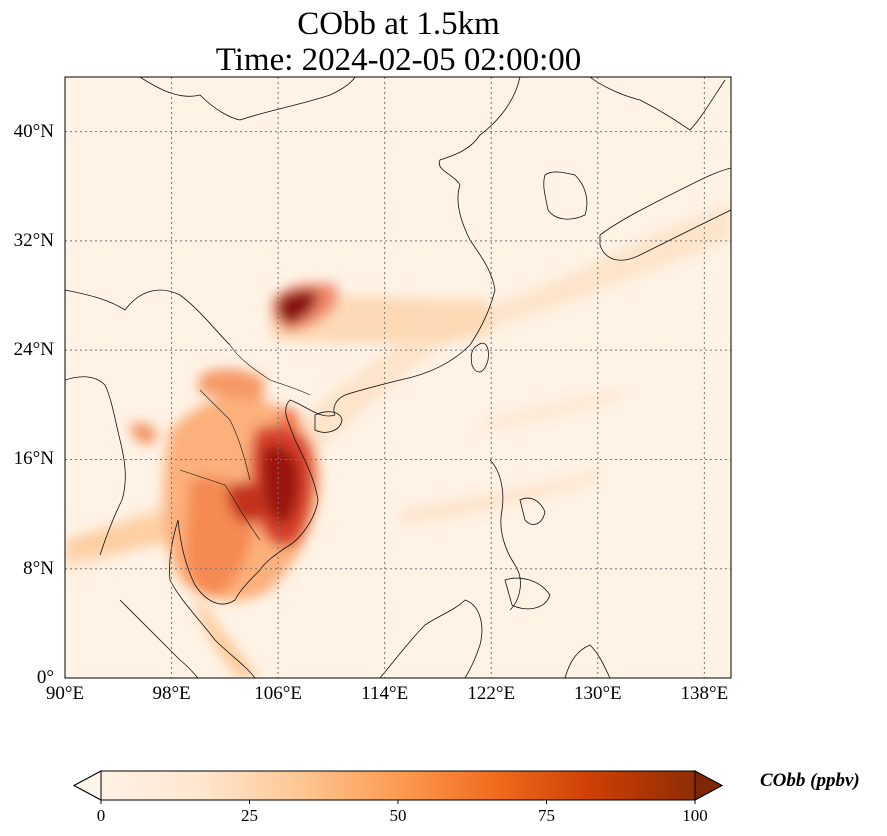  What do you see at coordinates (278, 693) in the screenshot?
I see `x-tick-label: 106°E` at bounding box center [278, 693].